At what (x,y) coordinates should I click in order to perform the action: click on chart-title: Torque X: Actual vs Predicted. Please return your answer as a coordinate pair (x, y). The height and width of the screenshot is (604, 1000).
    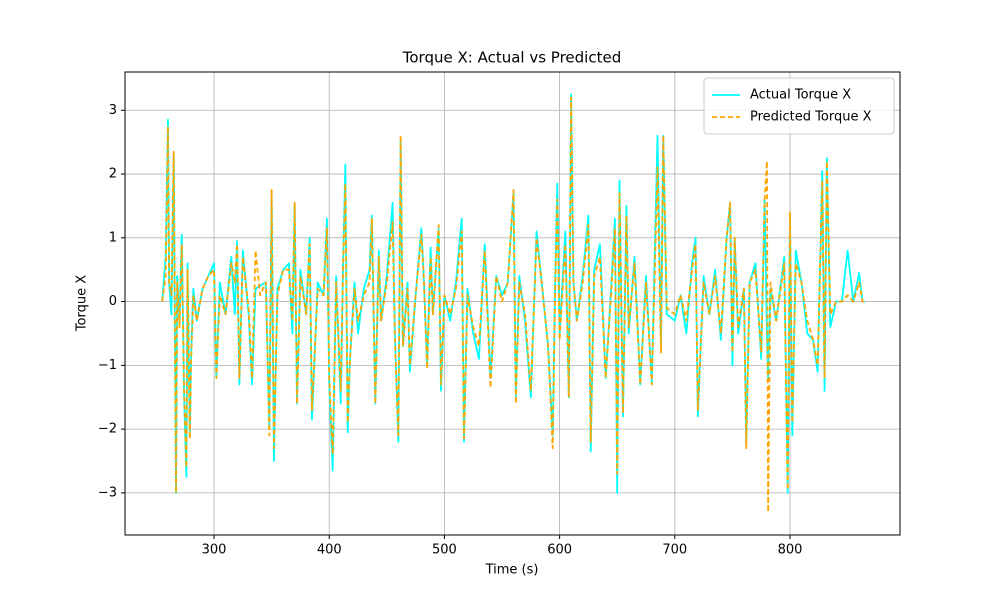
    Looking at the image, I should click on (511, 58).